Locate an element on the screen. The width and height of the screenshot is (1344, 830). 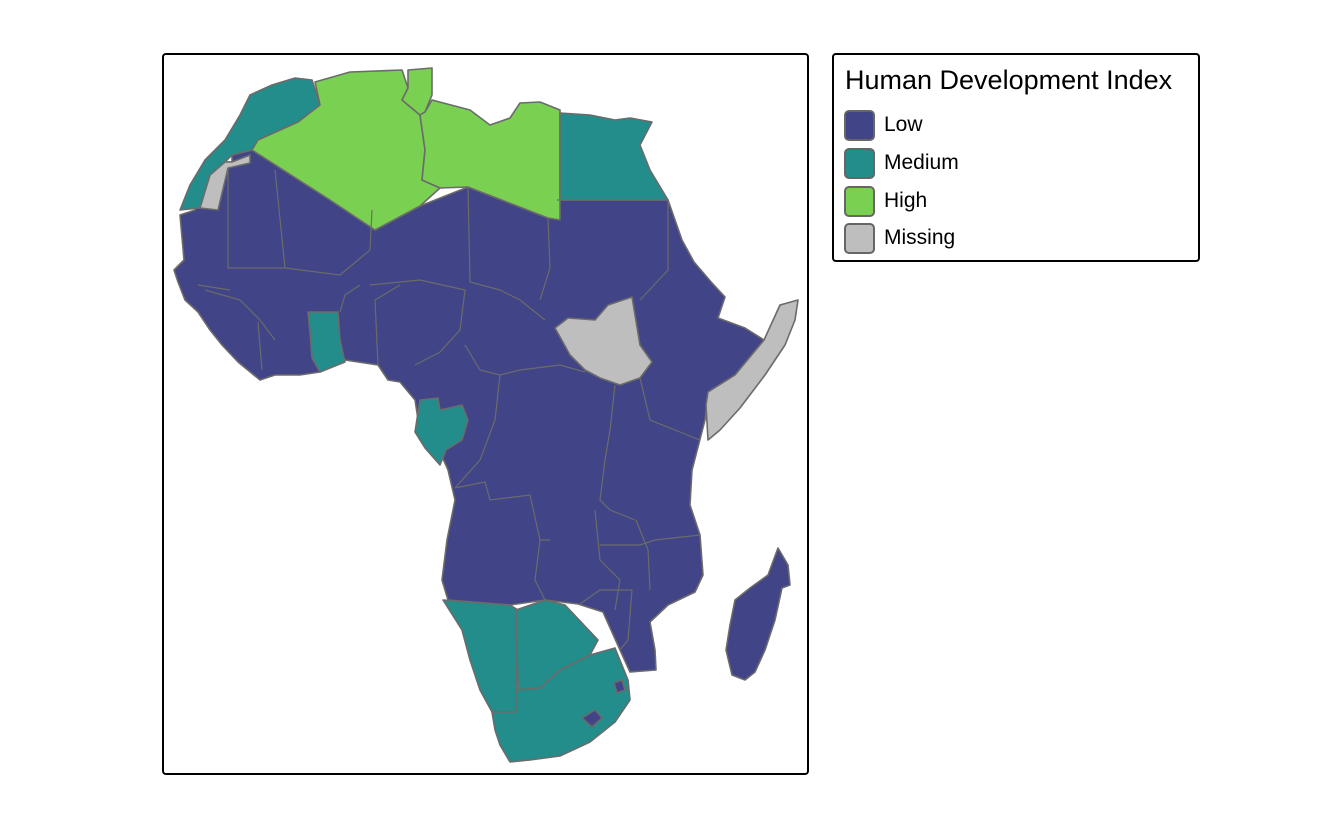
legend-item-missing: Missing is located at coordinates (899, 238).